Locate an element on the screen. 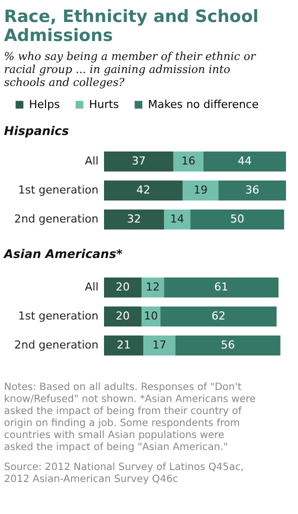  data-label: 21 is located at coordinates (123, 345).